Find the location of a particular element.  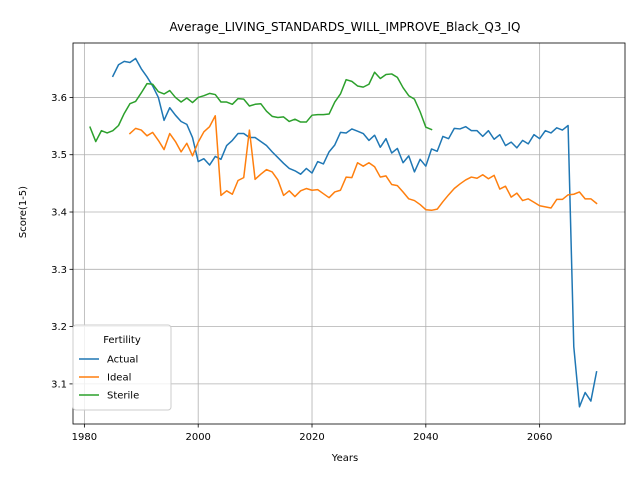

legend-label-ideal: Ideal is located at coordinates (119, 378).